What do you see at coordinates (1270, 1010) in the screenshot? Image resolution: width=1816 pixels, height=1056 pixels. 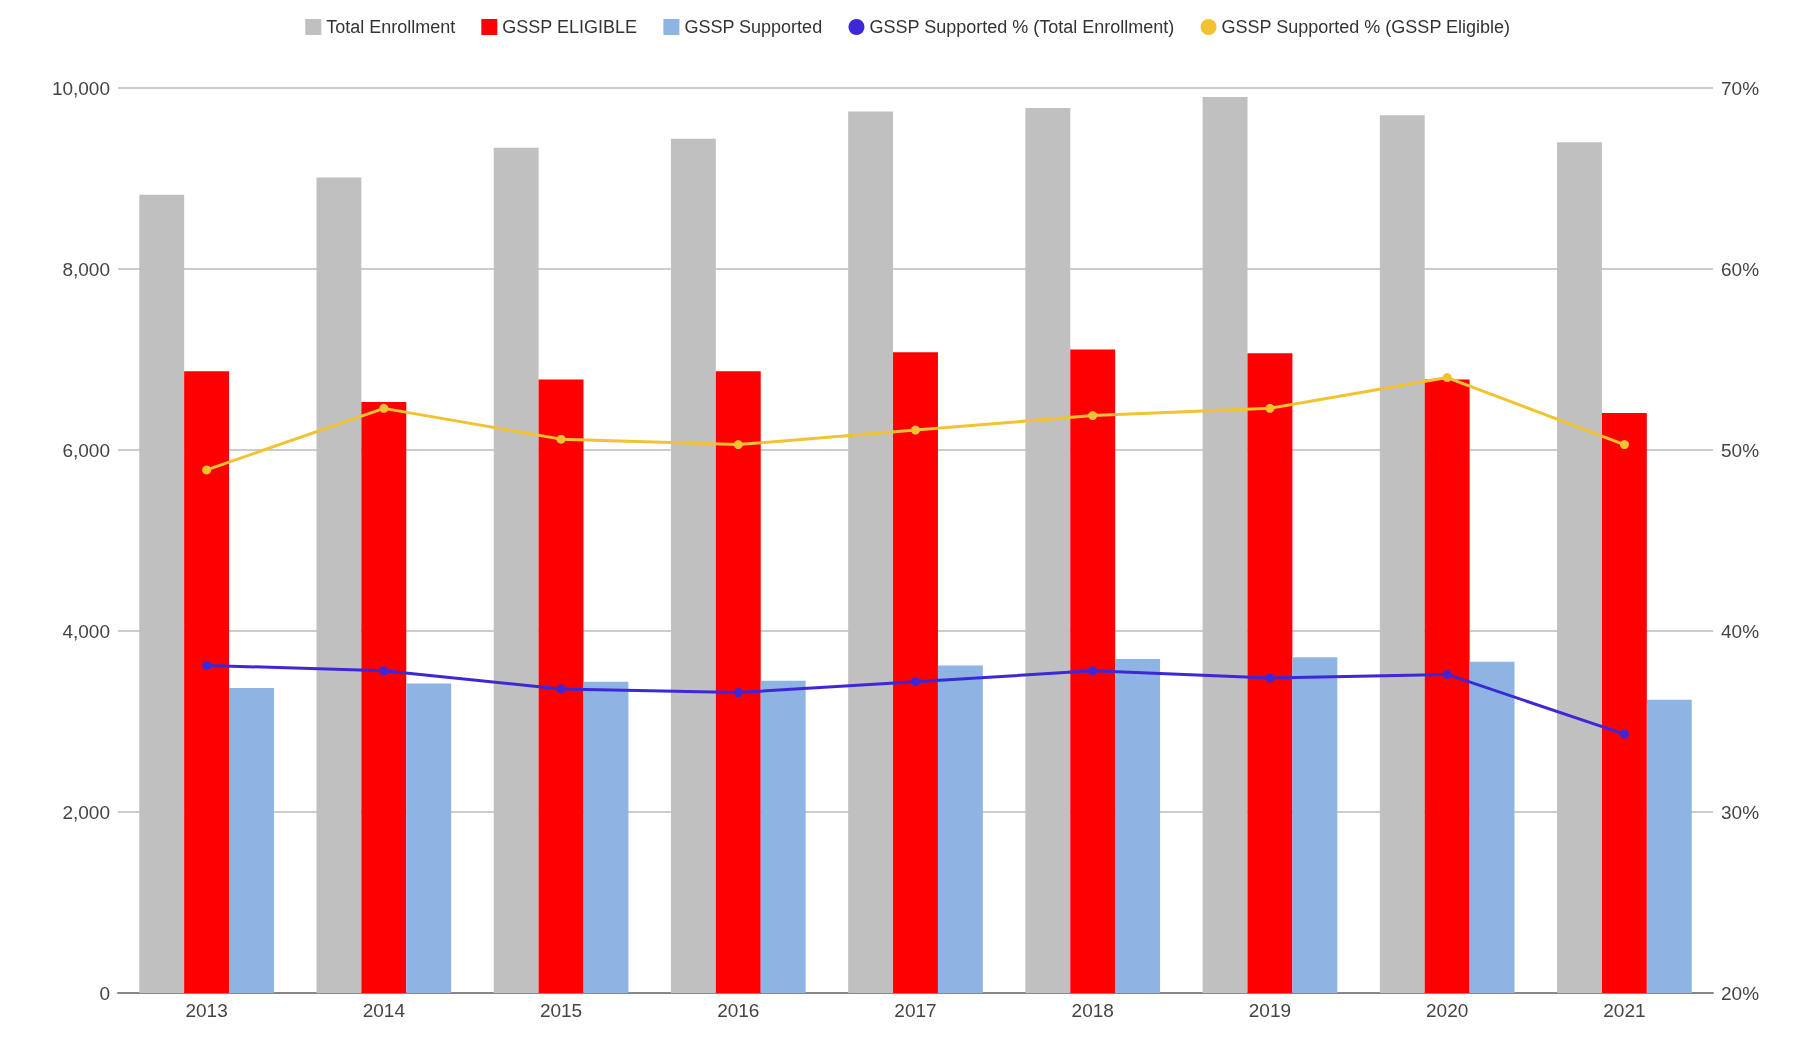 I see `x-tick-label: 2019` at bounding box center [1270, 1010].